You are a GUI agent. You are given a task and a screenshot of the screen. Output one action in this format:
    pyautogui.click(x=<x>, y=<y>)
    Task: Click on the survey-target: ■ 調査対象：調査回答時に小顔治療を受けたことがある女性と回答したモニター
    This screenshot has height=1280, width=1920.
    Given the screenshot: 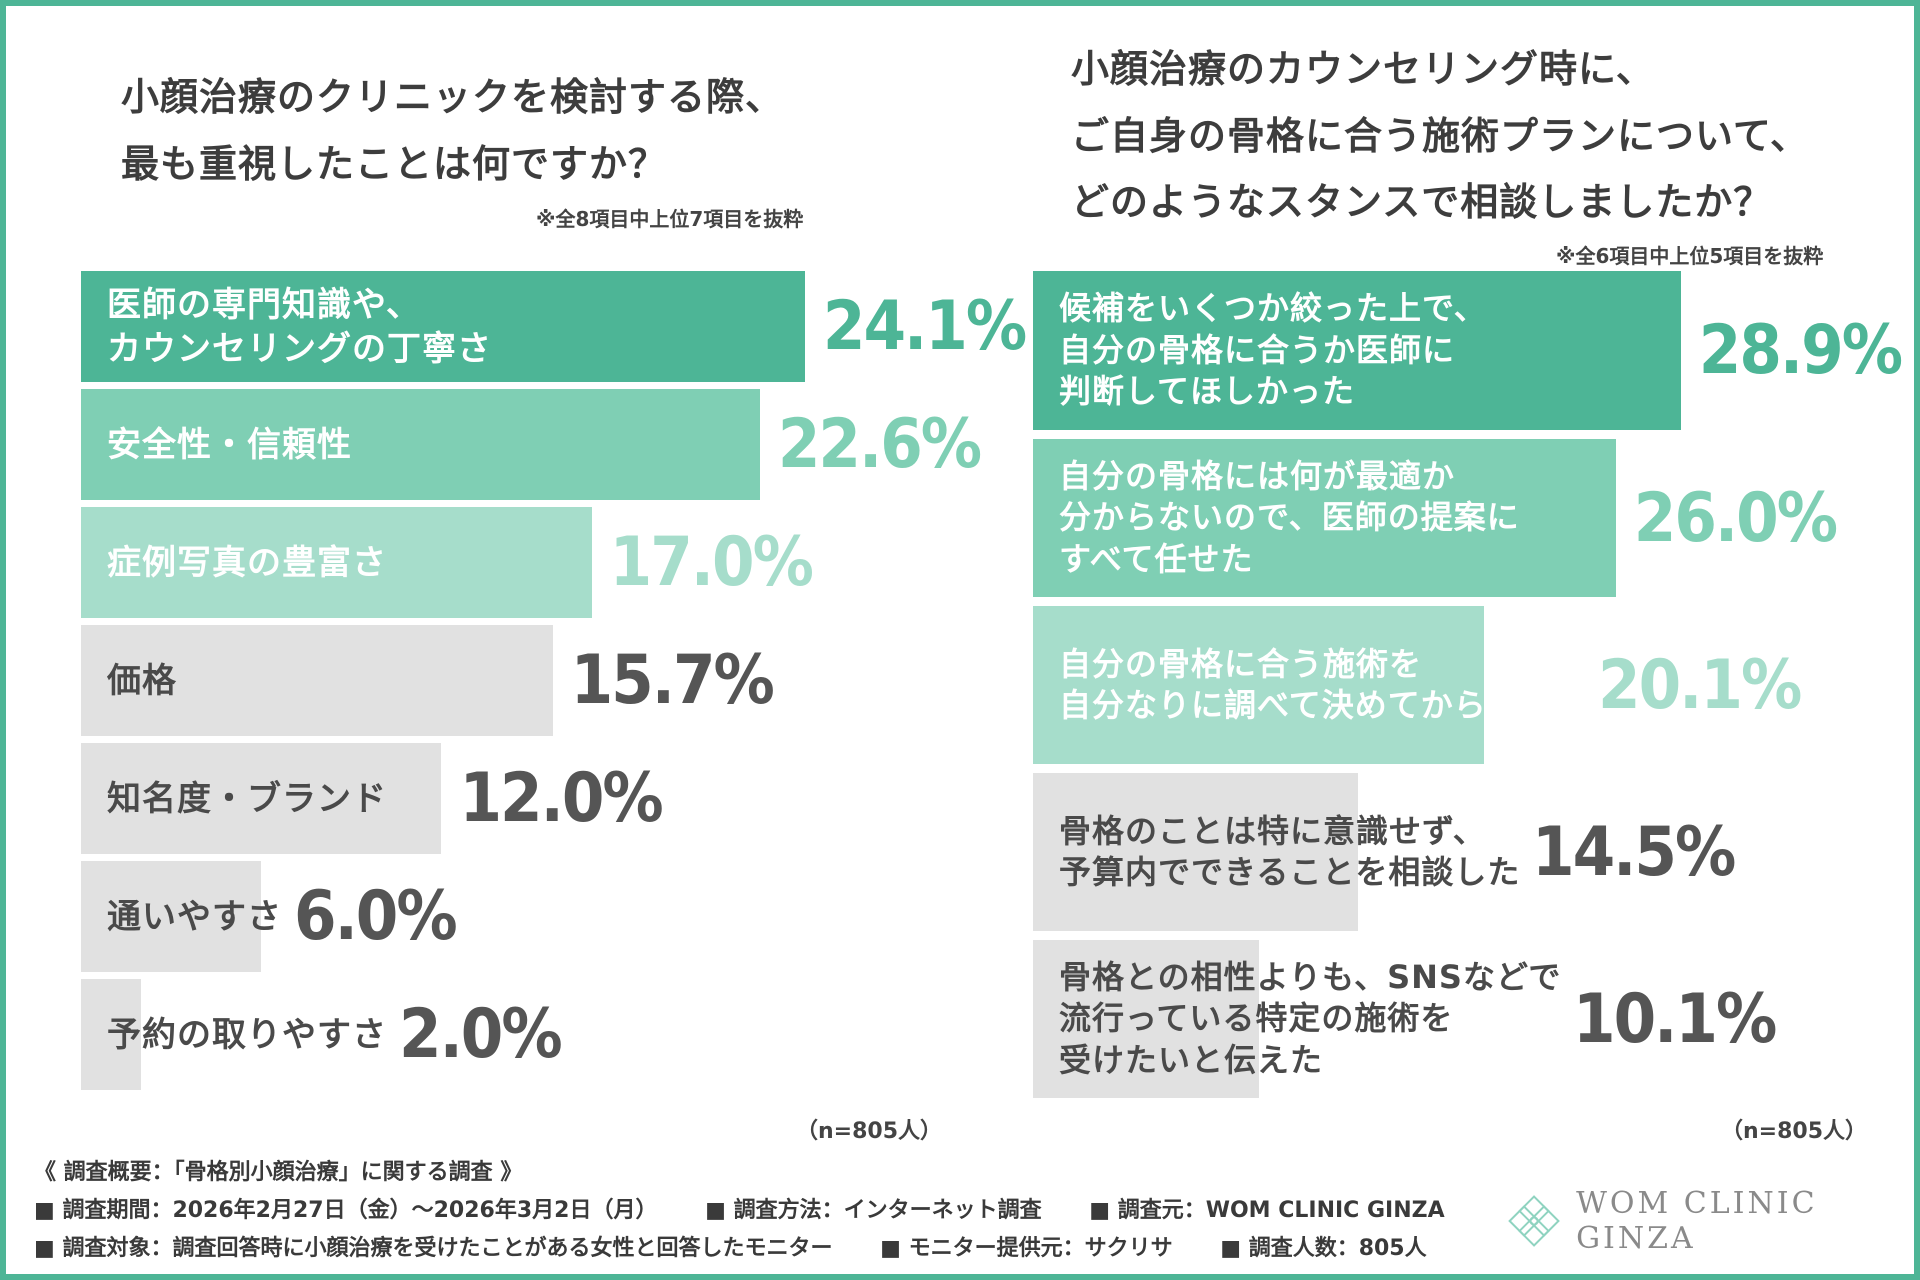 What is the action you would take?
    pyautogui.click(x=433, y=1248)
    